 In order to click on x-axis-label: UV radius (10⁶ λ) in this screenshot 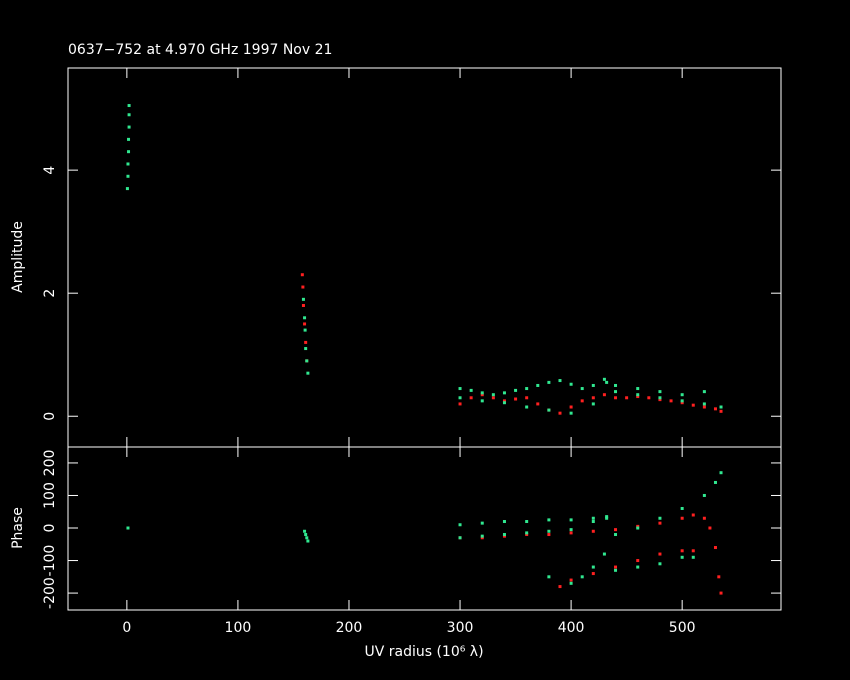, I will do `click(423, 652)`.